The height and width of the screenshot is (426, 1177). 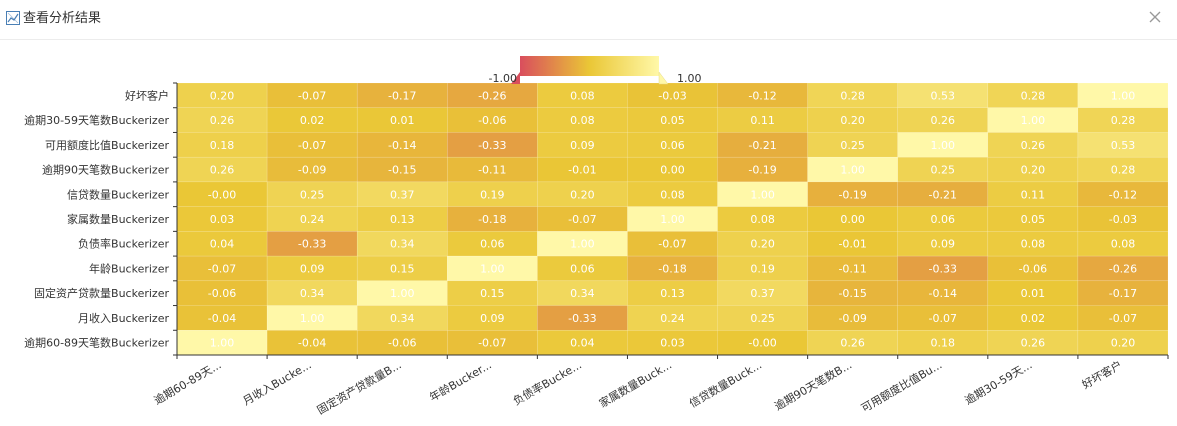 I want to click on cell-value-label: 0.01, so click(x=402, y=120).